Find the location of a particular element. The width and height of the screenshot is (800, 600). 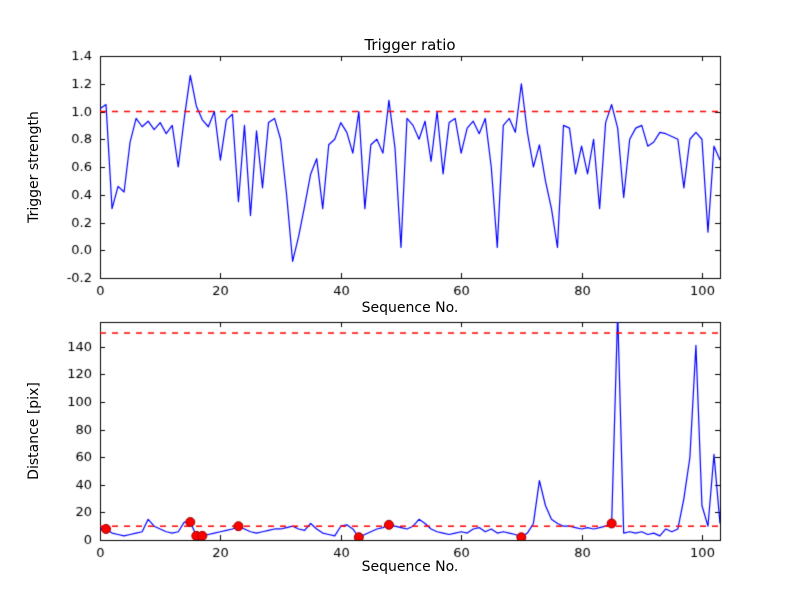

bottom-y-axis-label: Distance [pix] is located at coordinates (34, 431).